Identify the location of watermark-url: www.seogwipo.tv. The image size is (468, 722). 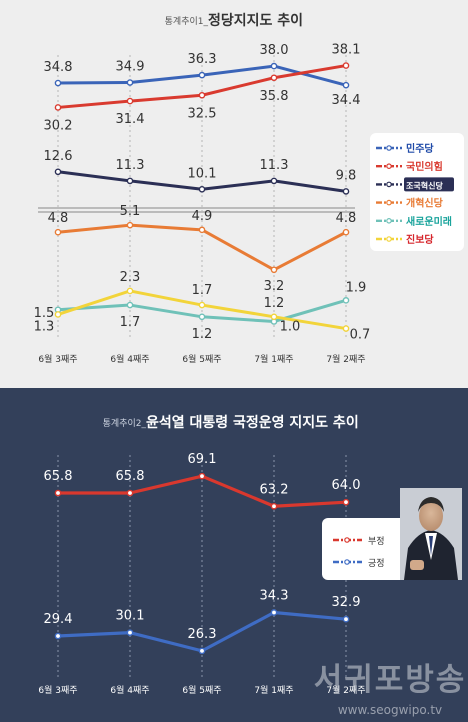
(390, 710).